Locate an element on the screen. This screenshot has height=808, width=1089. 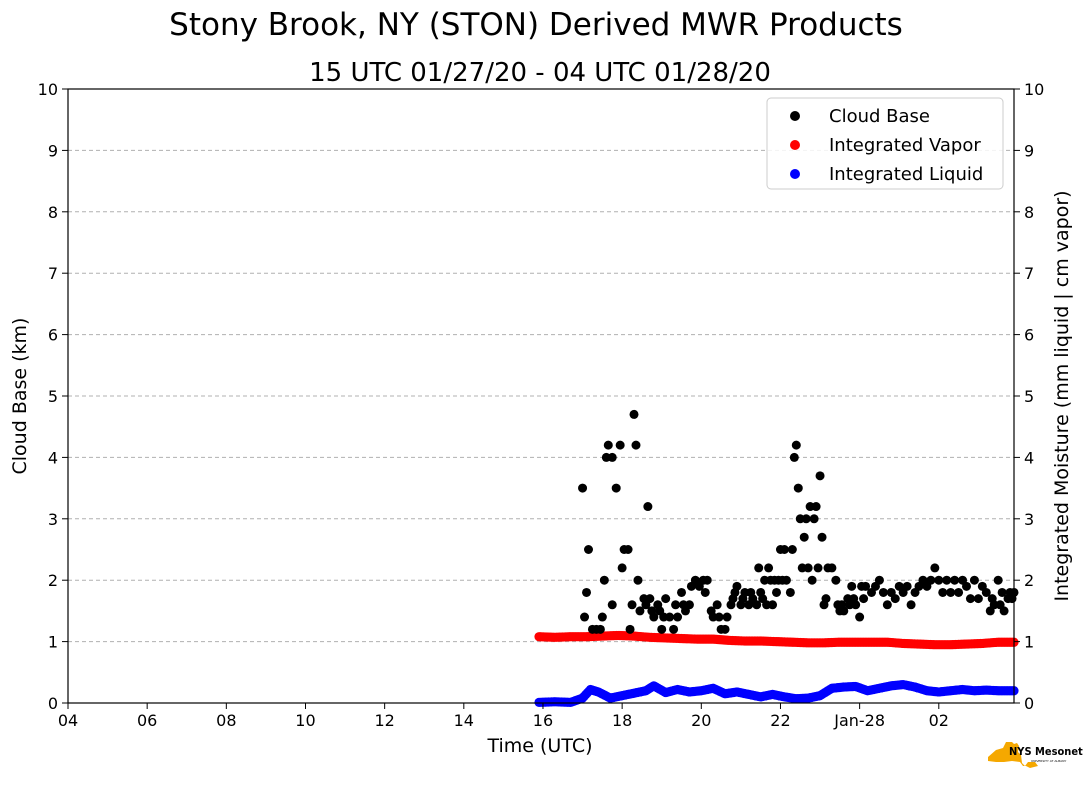
x-tick-label: 22 is located at coordinates (780, 720).